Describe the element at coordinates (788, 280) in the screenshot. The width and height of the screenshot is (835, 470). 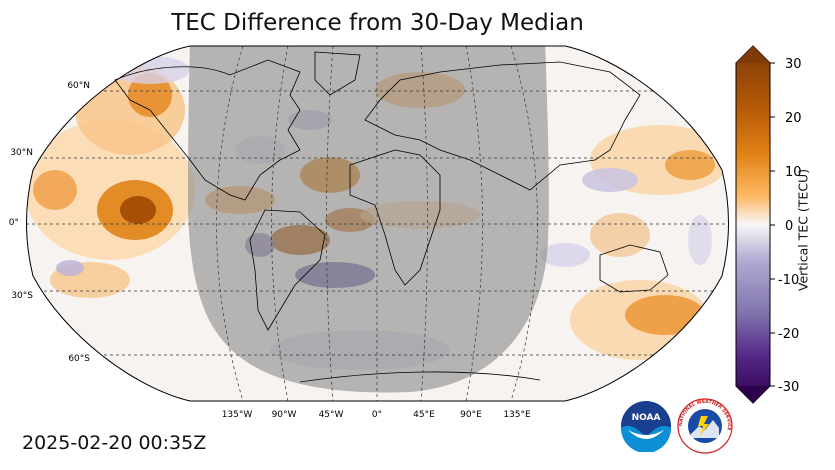
I see `cbar-tick-neg10: -10` at that location.